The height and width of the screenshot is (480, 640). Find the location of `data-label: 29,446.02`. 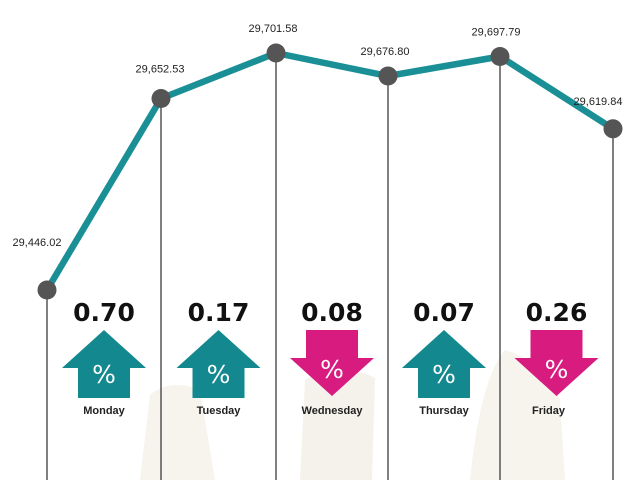

data-label: 29,446.02 is located at coordinates (37, 243).